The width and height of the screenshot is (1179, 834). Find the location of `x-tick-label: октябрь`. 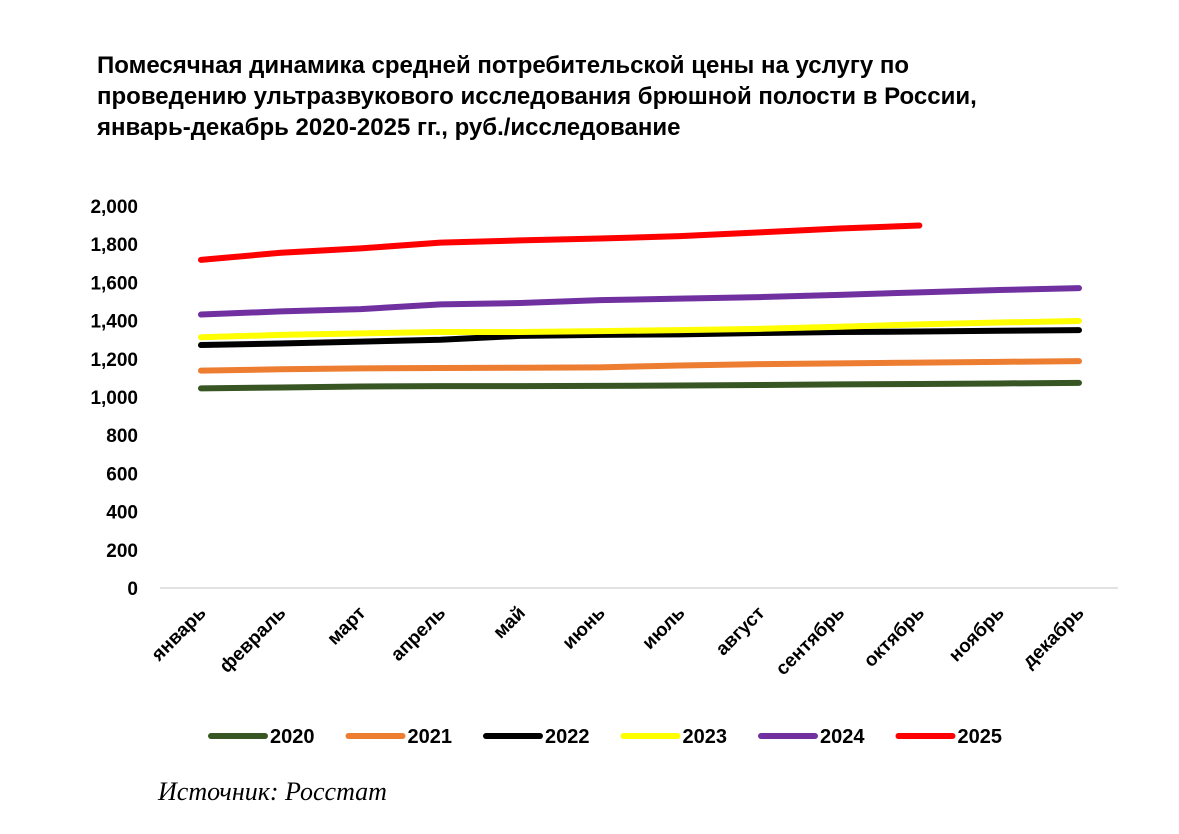

x-tick-label: октябрь is located at coordinates (894, 637).